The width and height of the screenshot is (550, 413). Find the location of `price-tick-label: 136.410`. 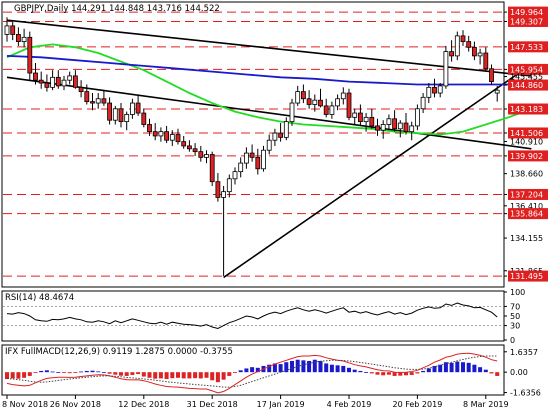

price-tick-label: 136.410 is located at coordinates (526, 206).